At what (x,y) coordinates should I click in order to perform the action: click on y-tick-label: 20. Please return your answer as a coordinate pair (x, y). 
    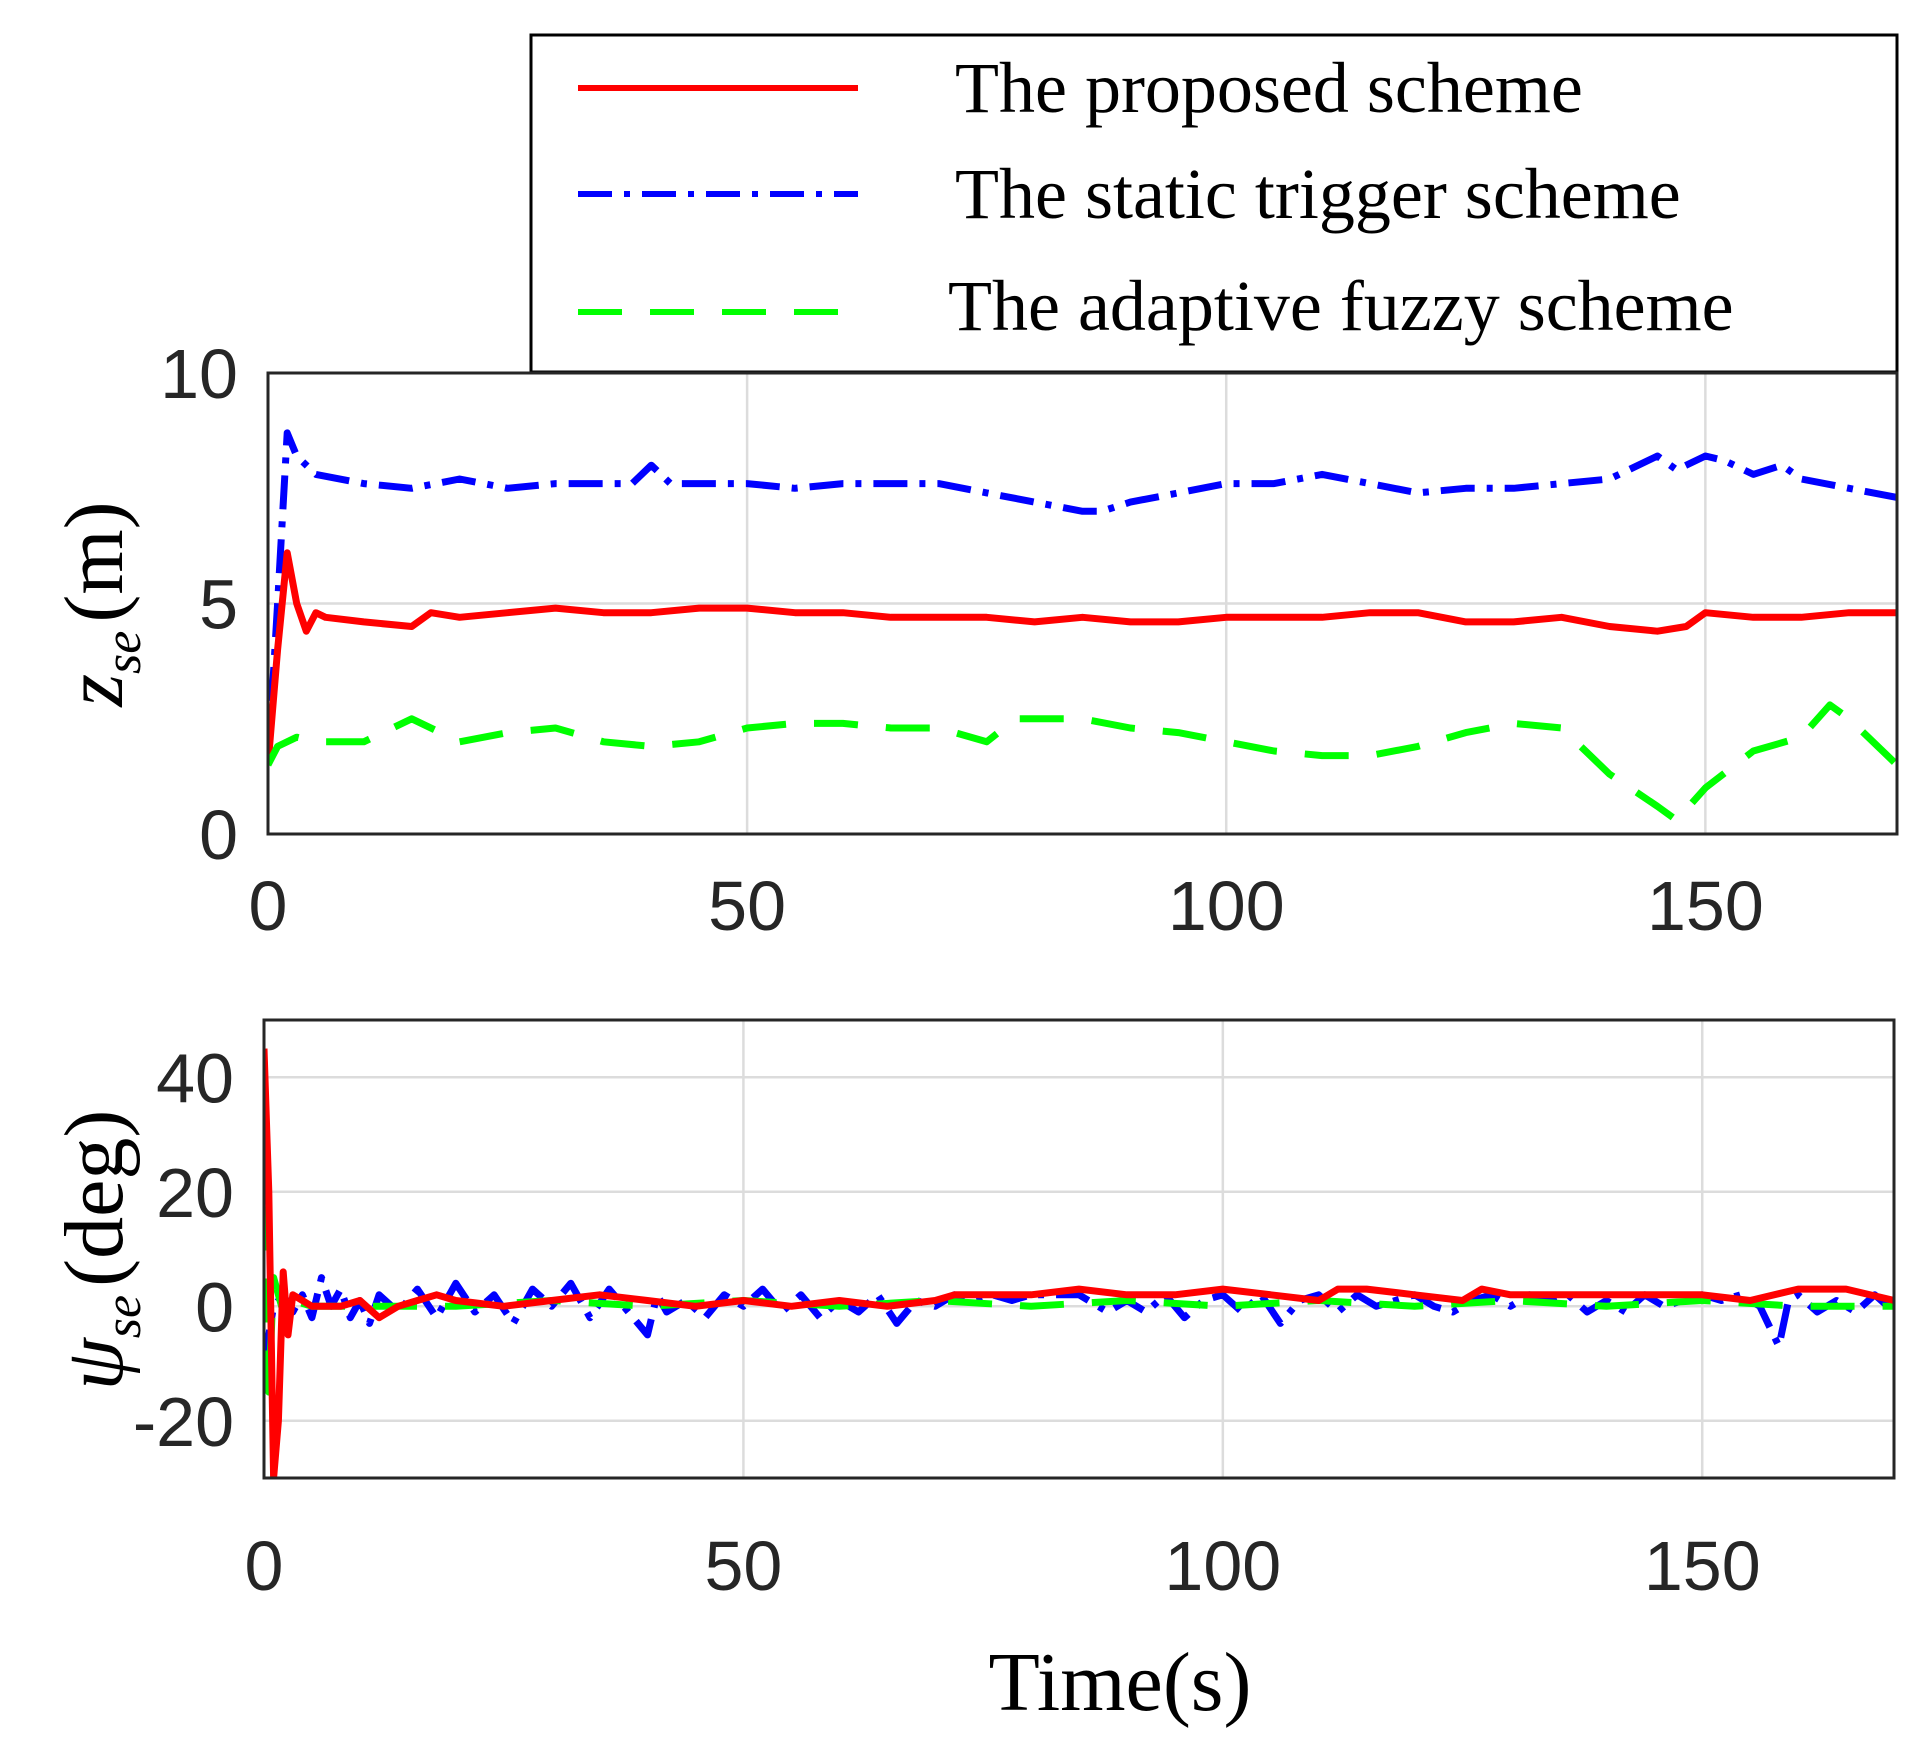
    Looking at the image, I should click on (195, 1193).